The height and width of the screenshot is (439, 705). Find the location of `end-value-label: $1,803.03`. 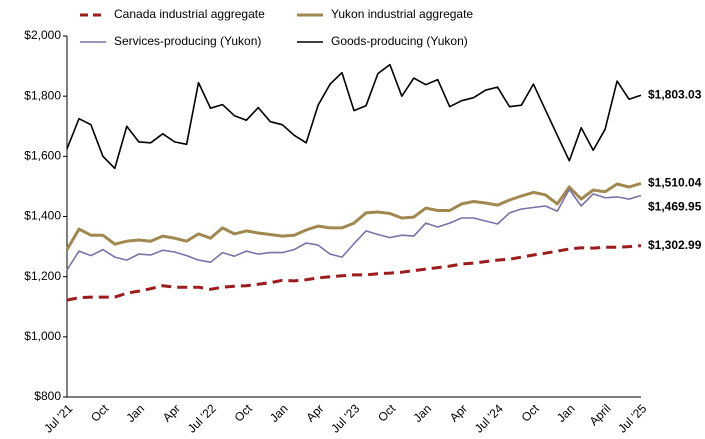

end-value-label: $1,803.03 is located at coordinates (675, 94).